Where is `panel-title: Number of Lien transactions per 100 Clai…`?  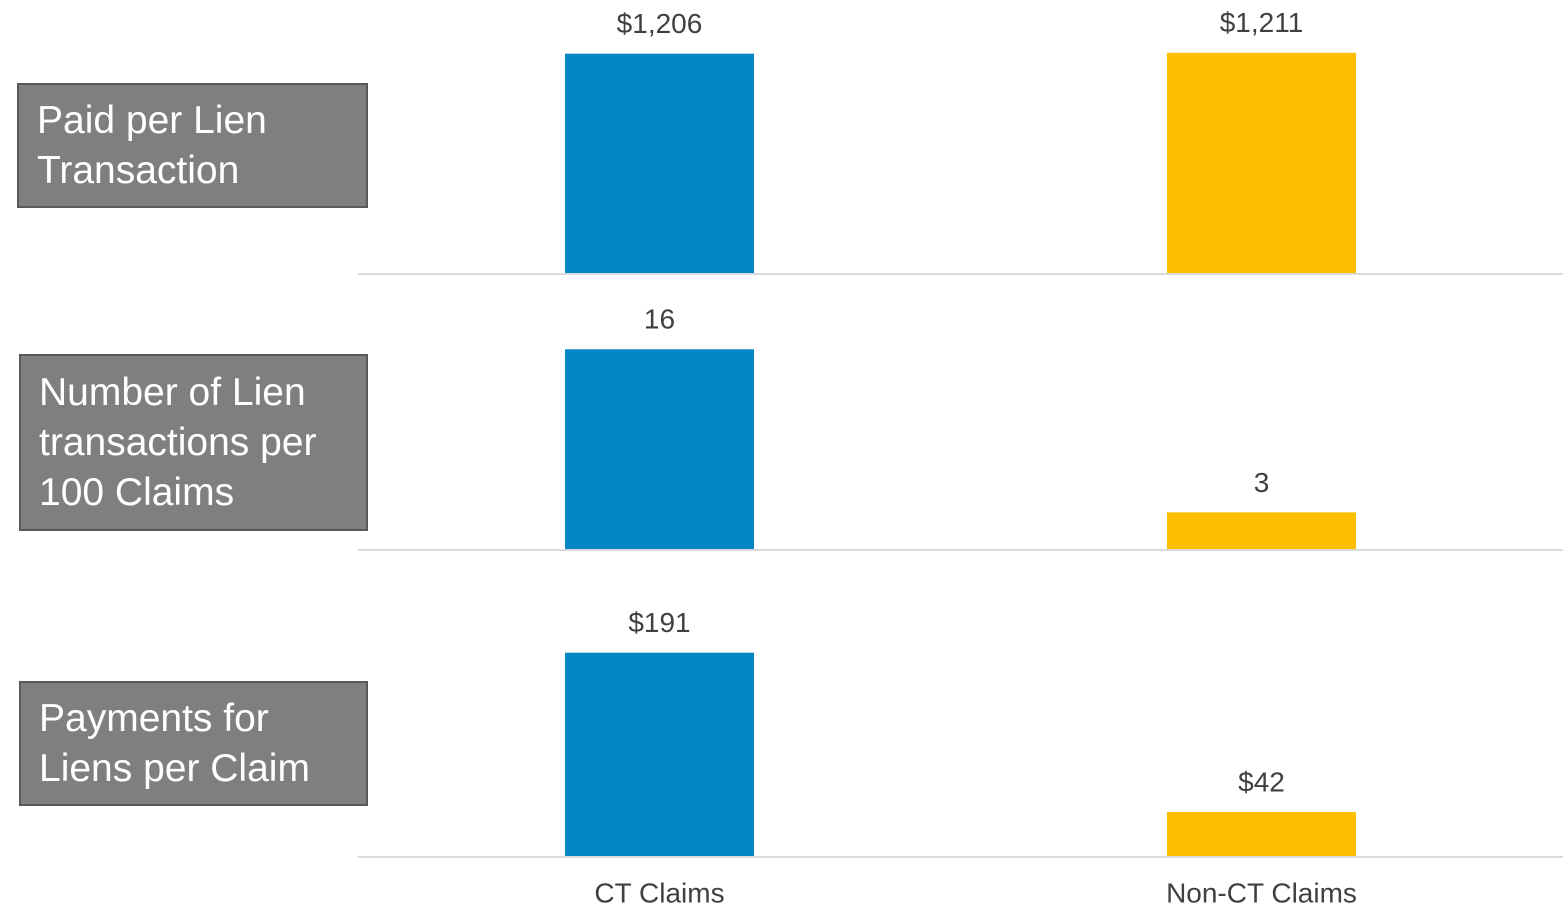 panel-title: Number of Lien transactions per 100 Clai… is located at coordinates (178, 442).